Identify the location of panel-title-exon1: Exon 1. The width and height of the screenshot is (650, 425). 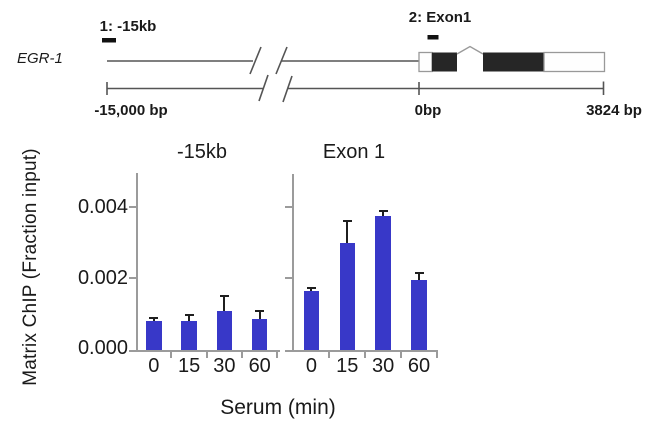
(354, 152).